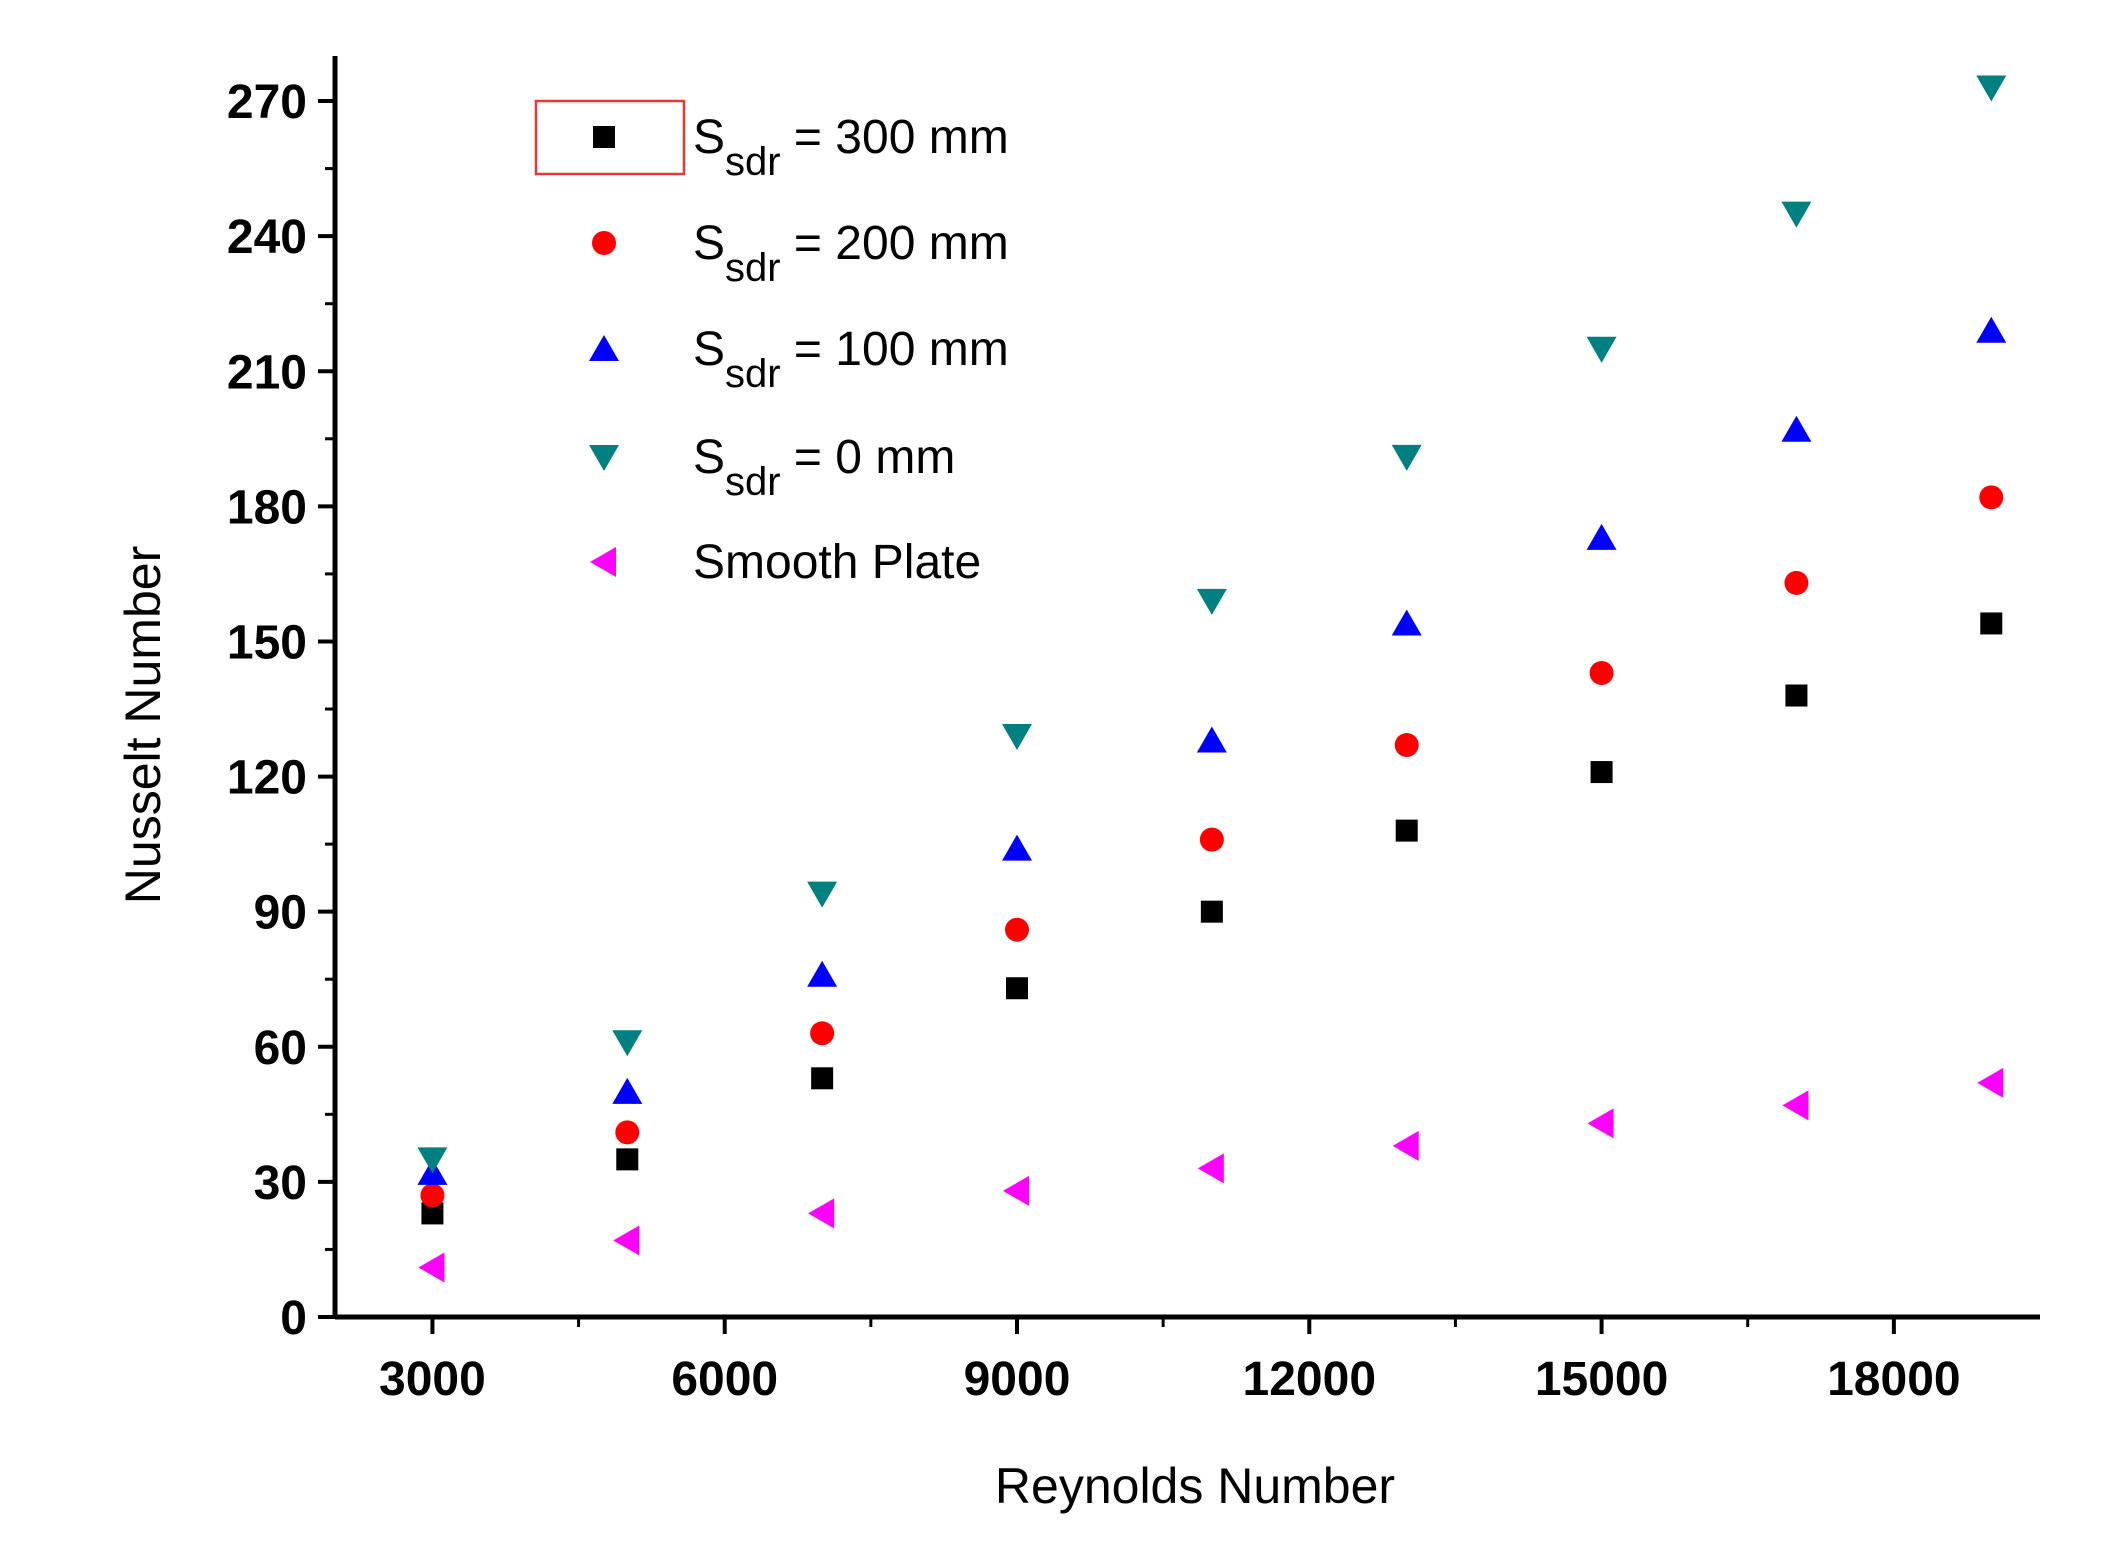  I want to click on y-tick-label: 270, so click(267, 102).